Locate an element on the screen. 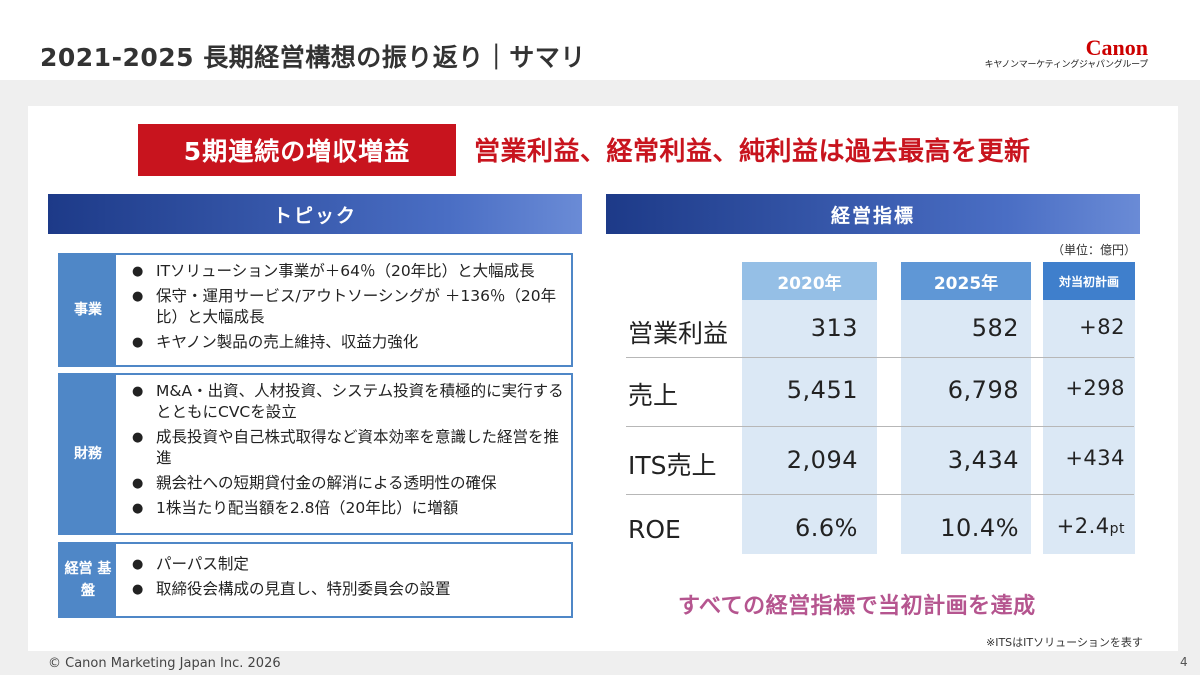 The width and height of the screenshot is (1200, 675). section-label: 財務 is located at coordinates (88, 454).